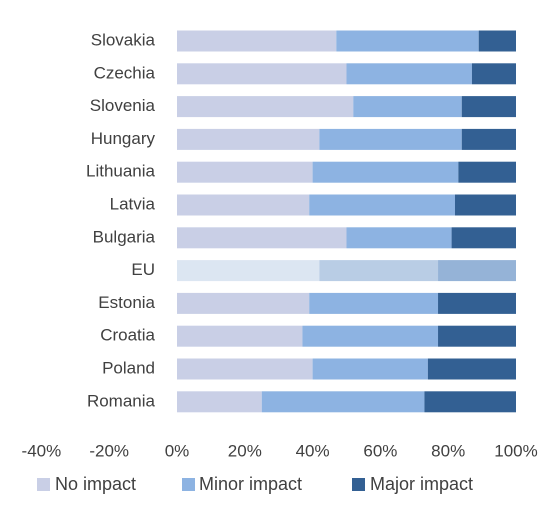 This screenshot has width=558, height=510. What do you see at coordinates (177, 450) in the screenshot?
I see `x-tick-label: 0%` at bounding box center [177, 450].